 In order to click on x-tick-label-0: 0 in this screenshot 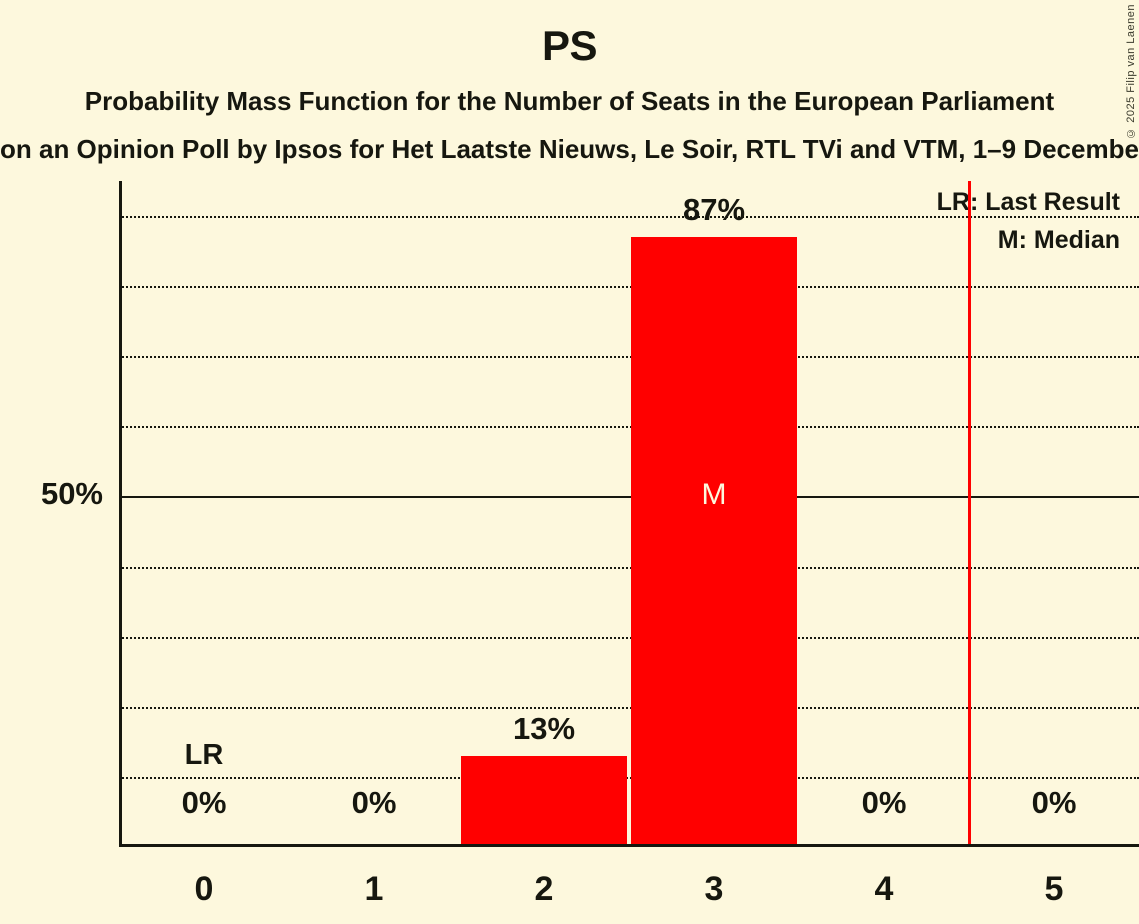, I will do `click(204, 889)`.